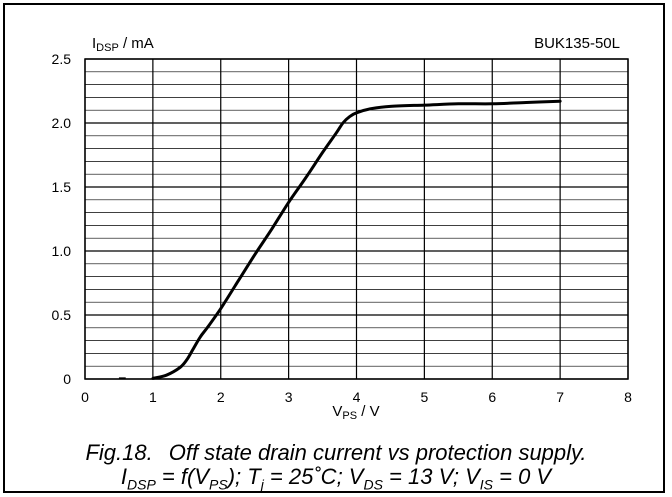  What do you see at coordinates (85, 397) in the screenshot?
I see `x-tick-label: 0` at bounding box center [85, 397].